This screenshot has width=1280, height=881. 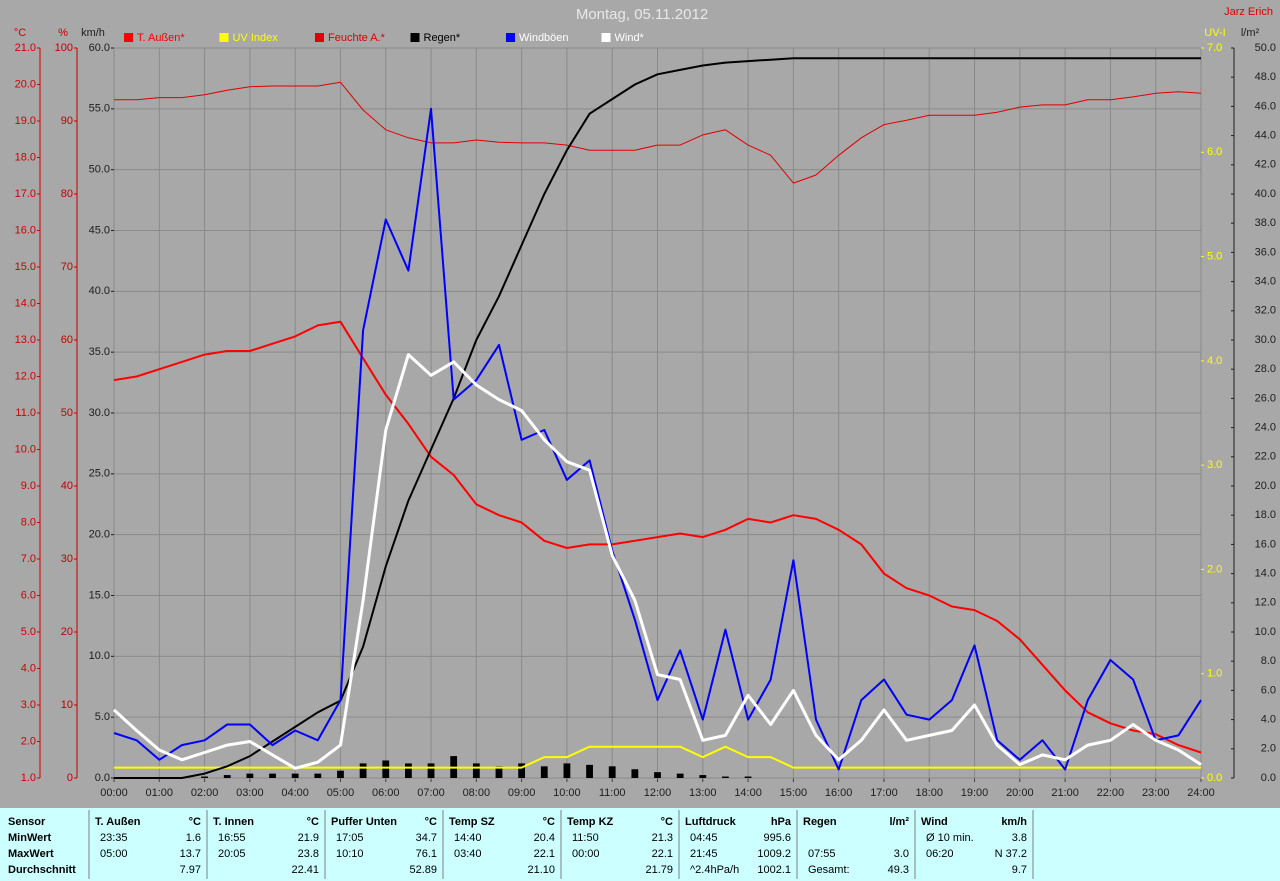 What do you see at coordinates (1265, 574) in the screenshot?
I see `y-tick-label: 14.0` at bounding box center [1265, 574].